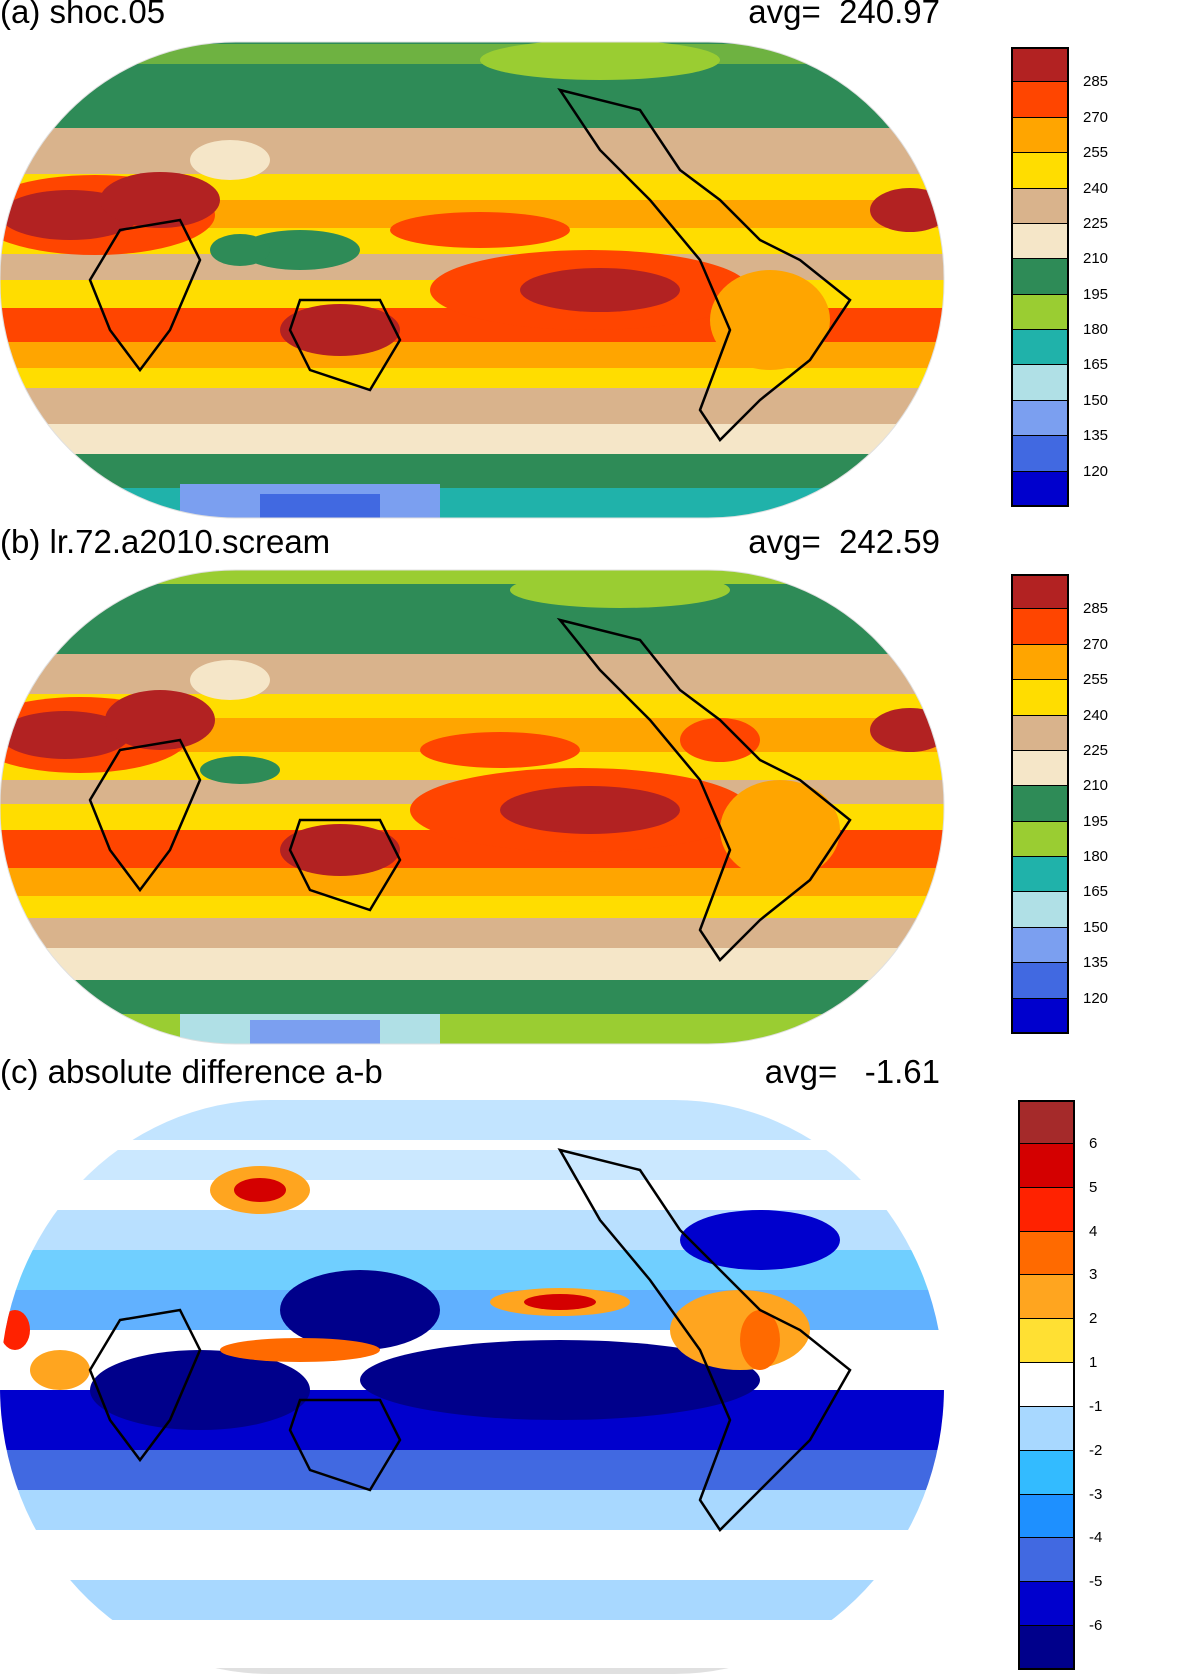 The width and height of the screenshot is (1188, 1677). What do you see at coordinates (1093, 1319) in the screenshot?
I see `colorbar-tick-label: 2` at bounding box center [1093, 1319].